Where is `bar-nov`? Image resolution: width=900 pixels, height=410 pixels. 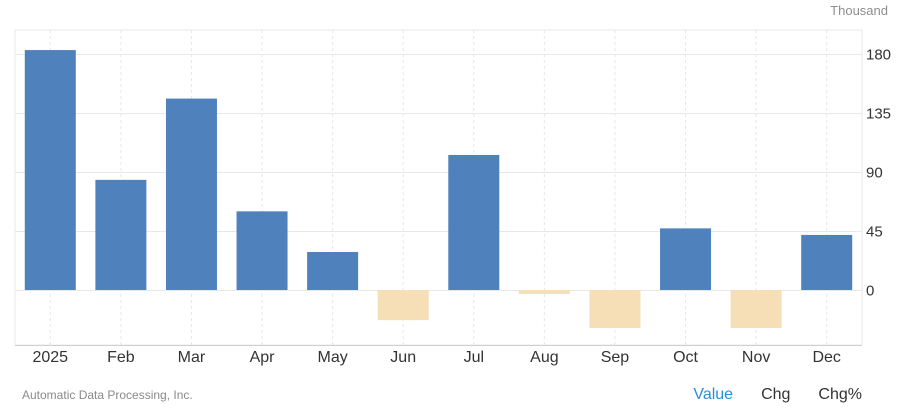
bar-nov is located at coordinates (756, 309).